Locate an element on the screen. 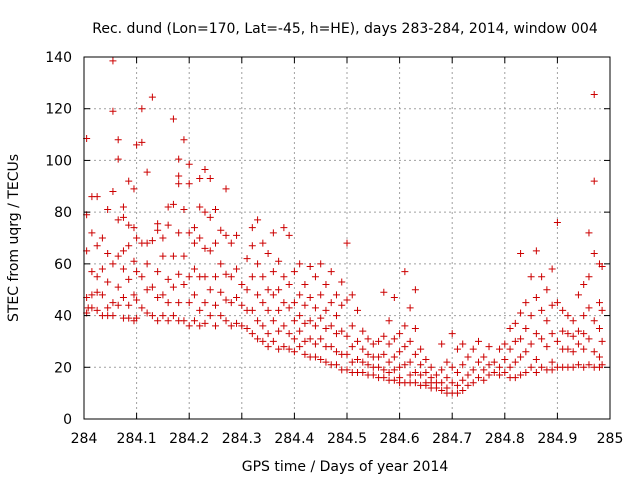 The height and width of the screenshot is (480, 640). y-tick-label: 120 is located at coordinates (58, 110).